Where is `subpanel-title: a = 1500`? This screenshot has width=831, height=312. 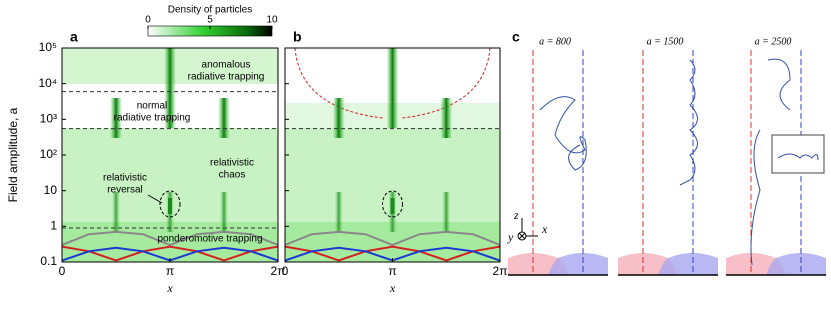
subpanel-title: a = 1500 is located at coordinates (665, 41).